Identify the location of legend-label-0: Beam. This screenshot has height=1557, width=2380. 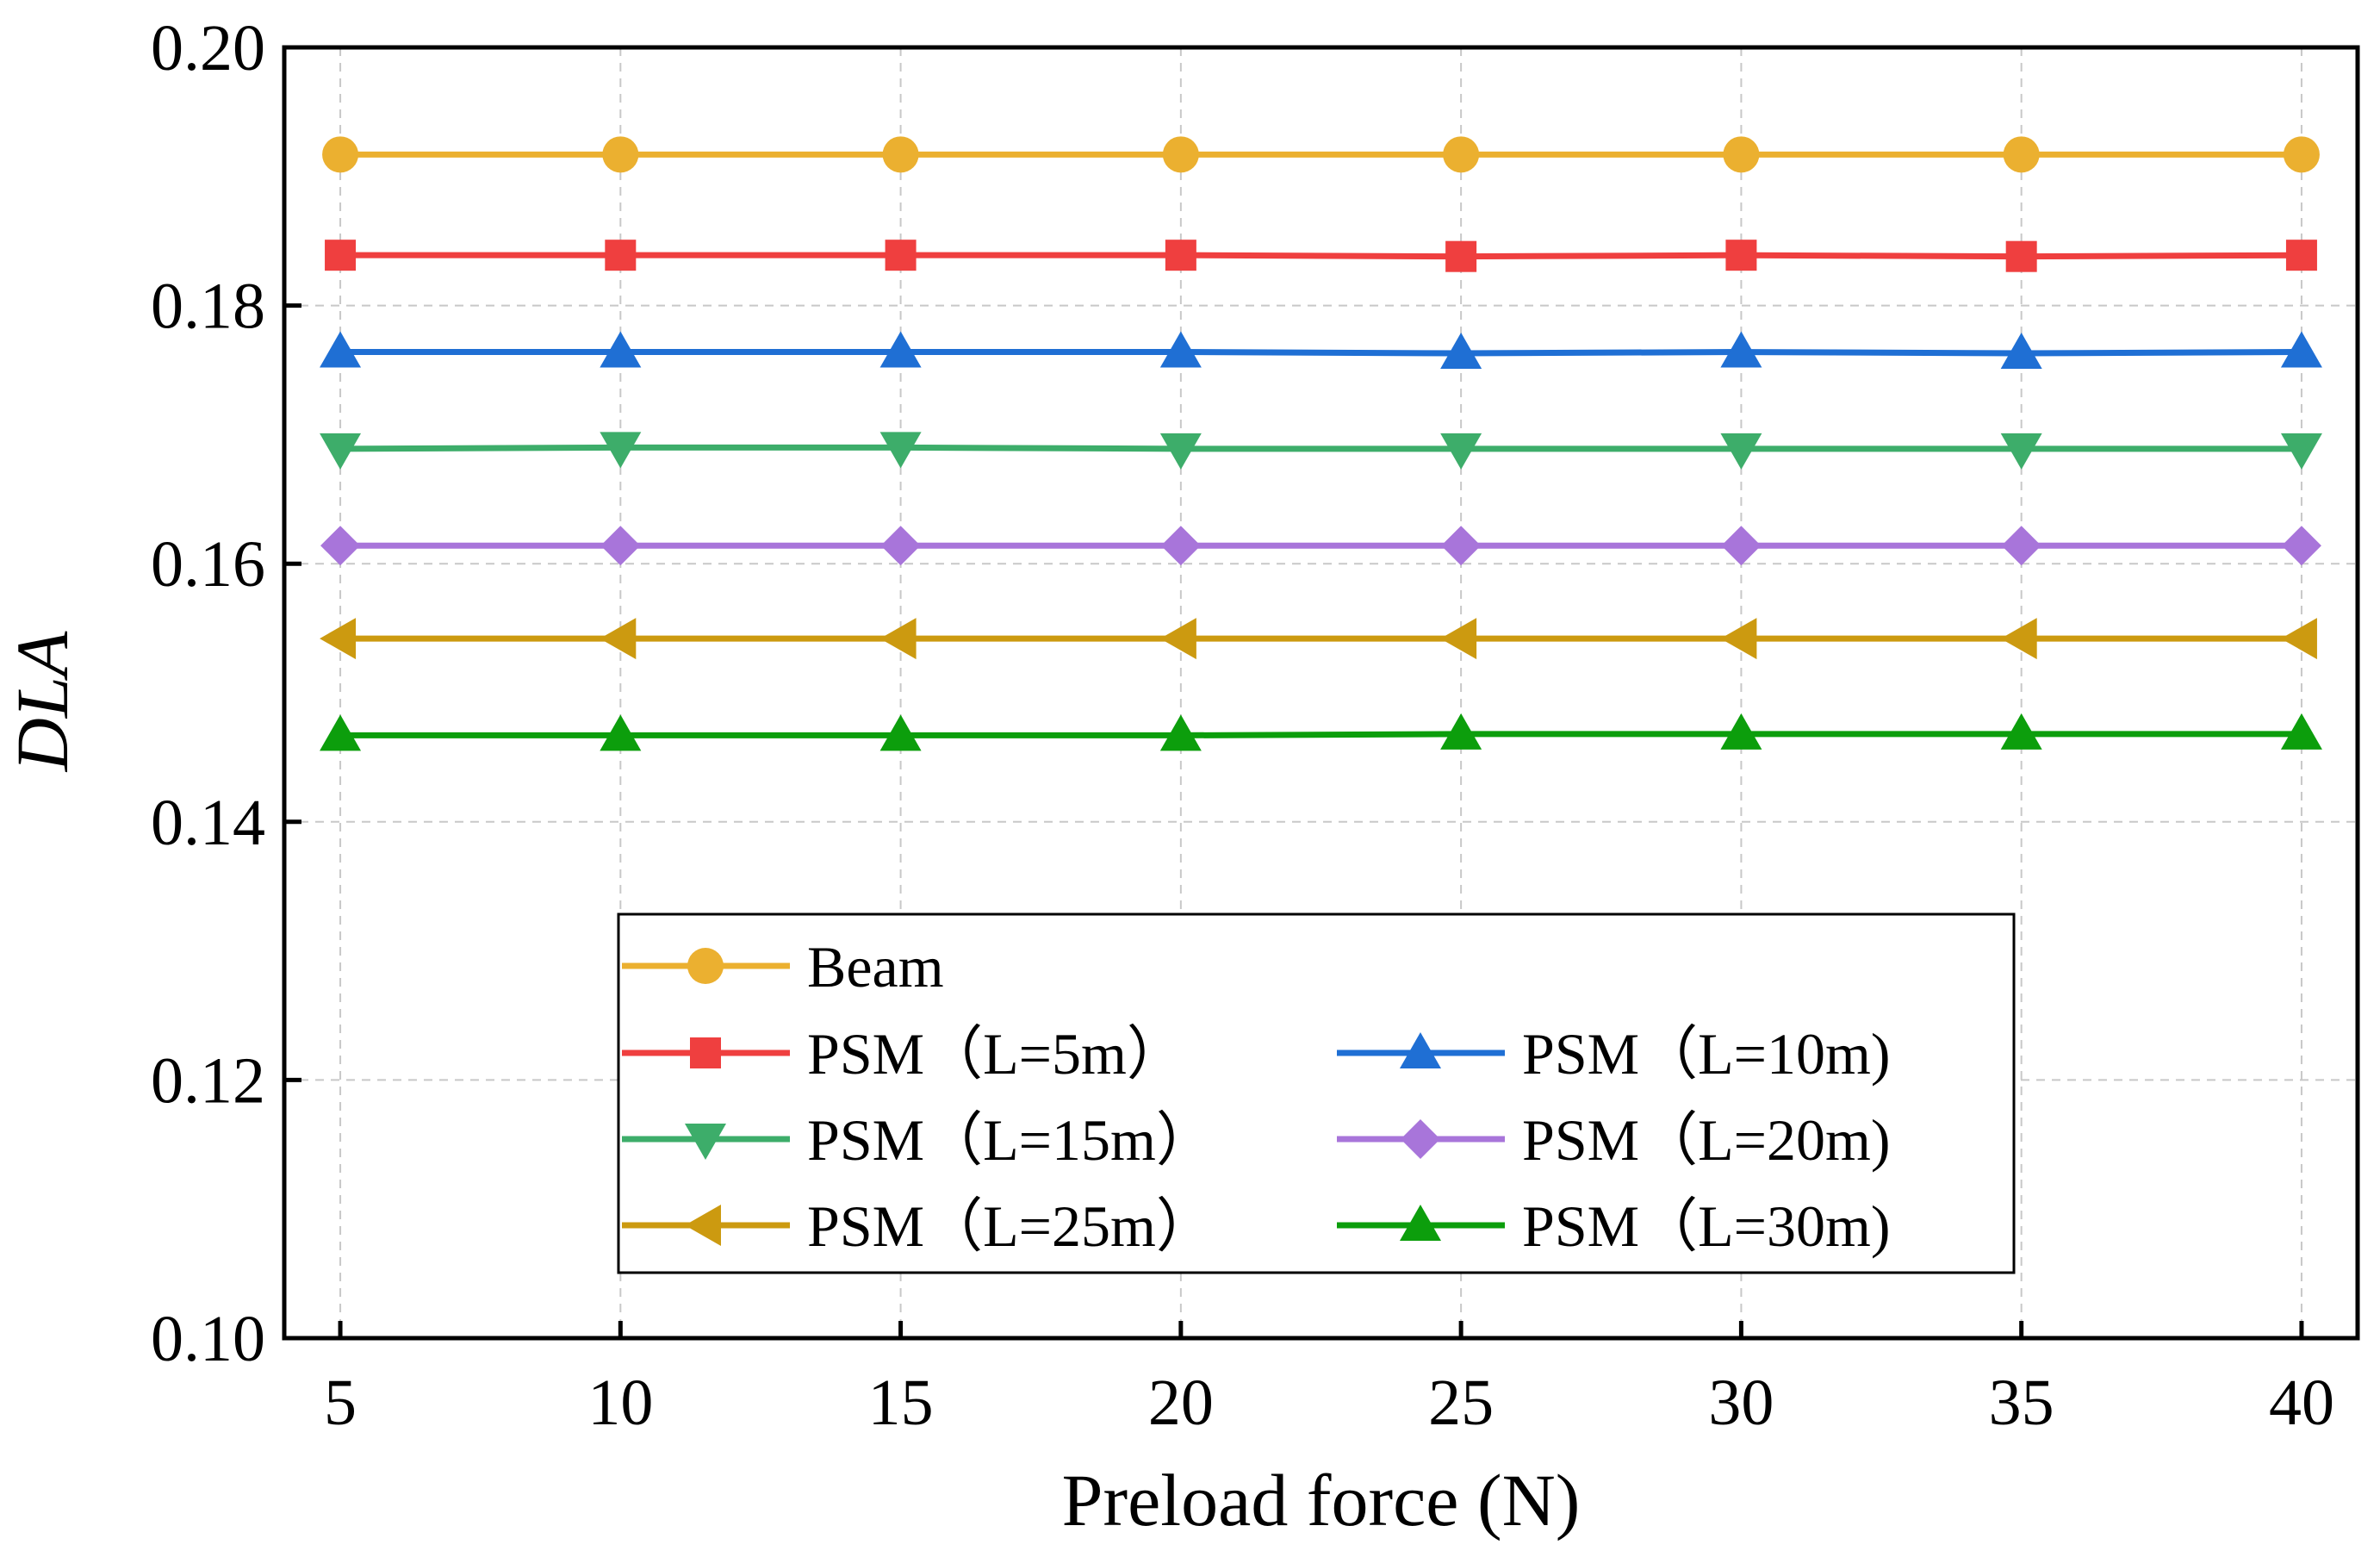
(876, 967).